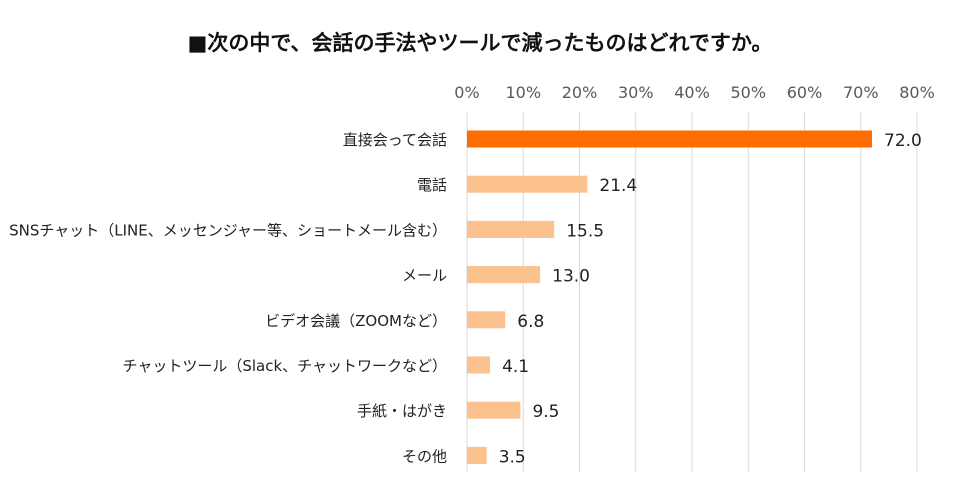 This screenshot has height=499, width=960. What do you see at coordinates (512, 457) in the screenshot?
I see `value-label-7: 3.5` at bounding box center [512, 457].